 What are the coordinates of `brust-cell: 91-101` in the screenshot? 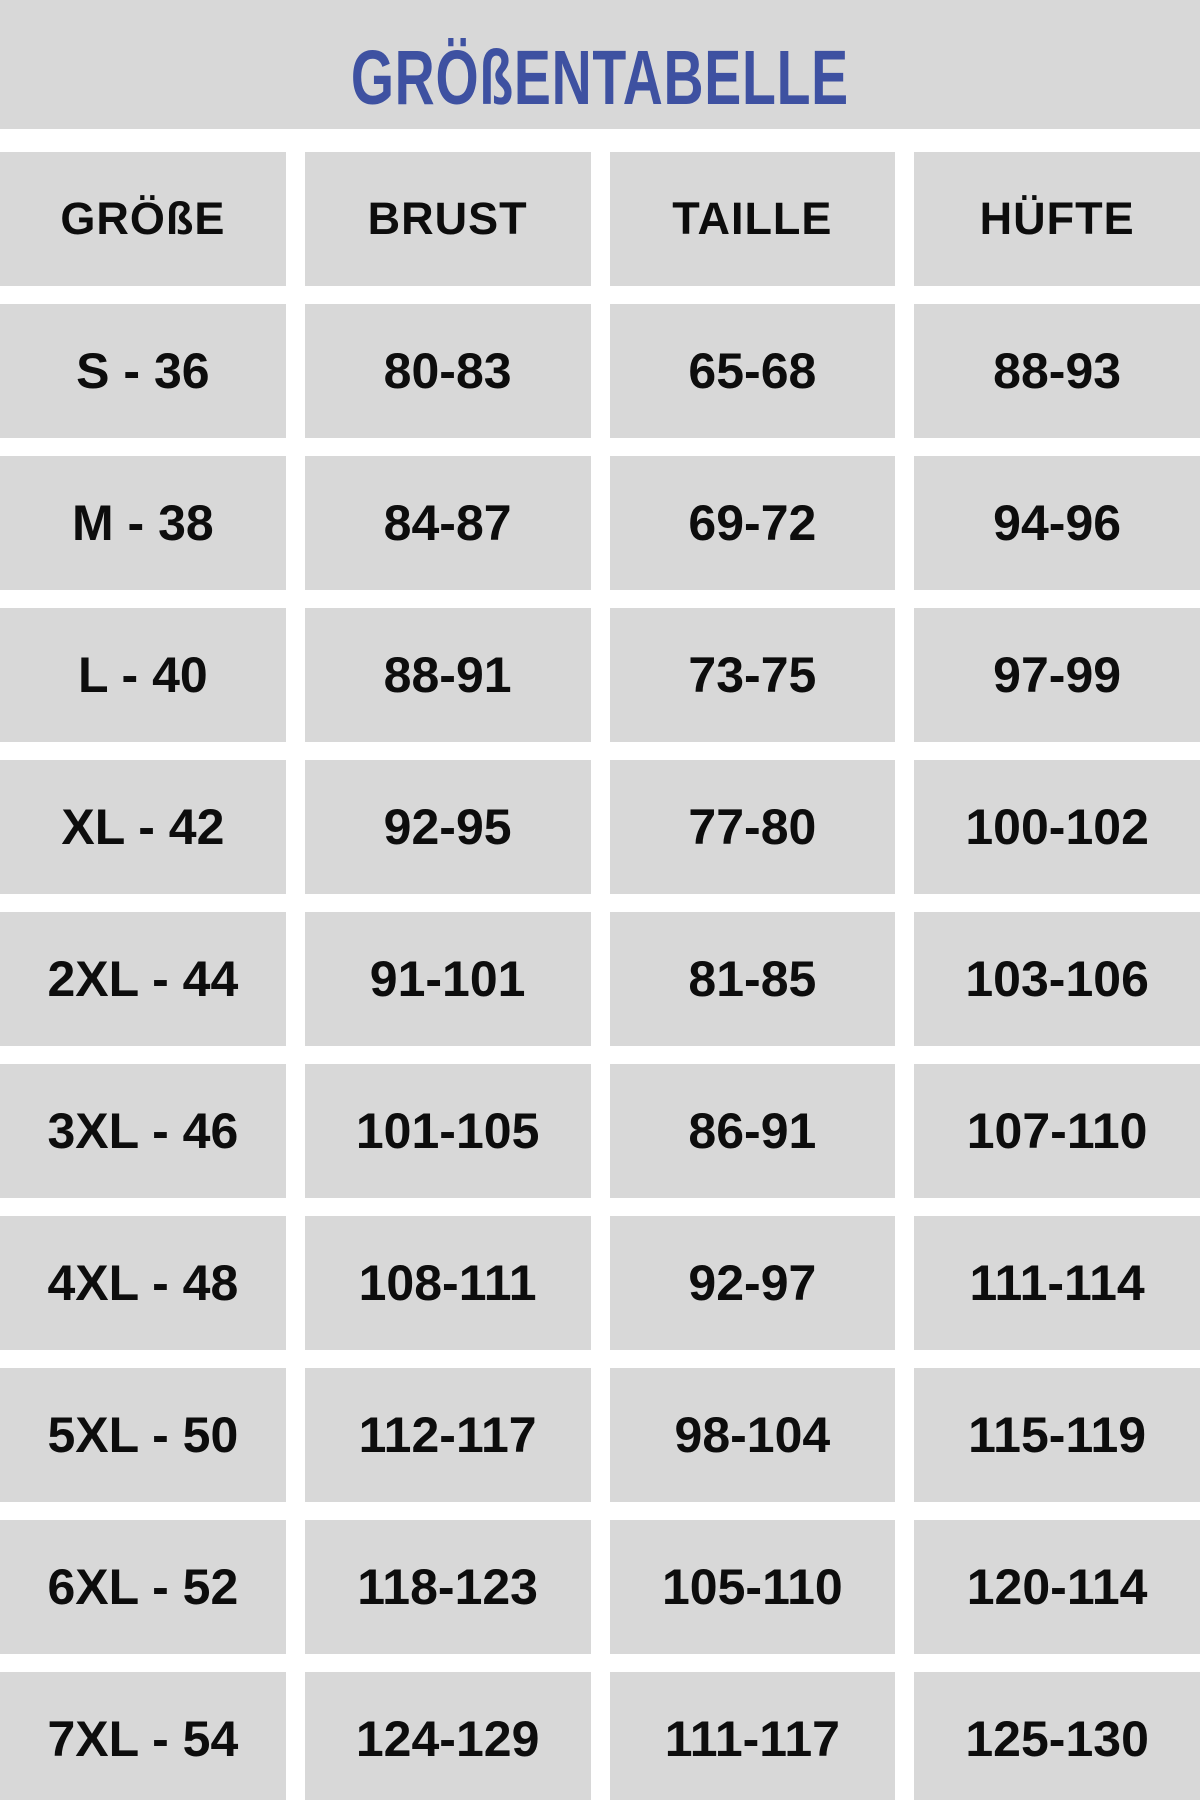 It's located at (447, 979).